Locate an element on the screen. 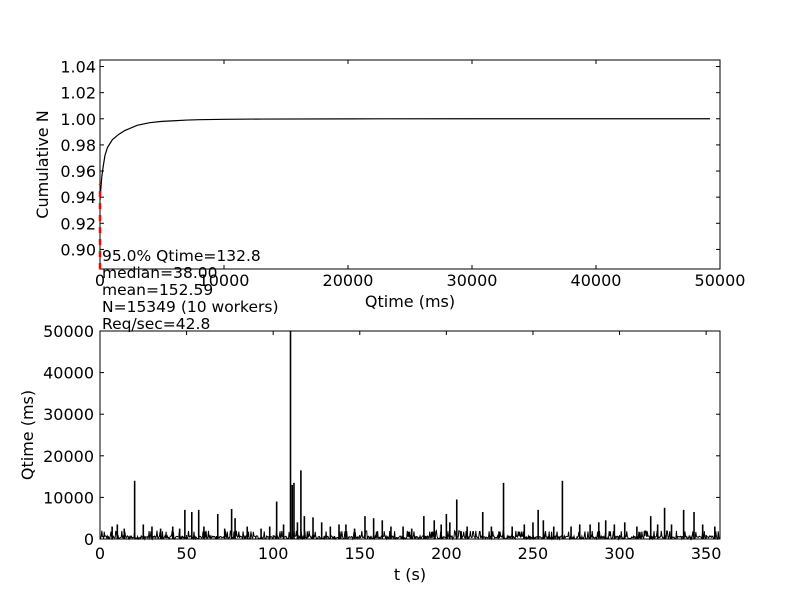  timeseries-ytick-label: 50000 is located at coordinates (68, 331).